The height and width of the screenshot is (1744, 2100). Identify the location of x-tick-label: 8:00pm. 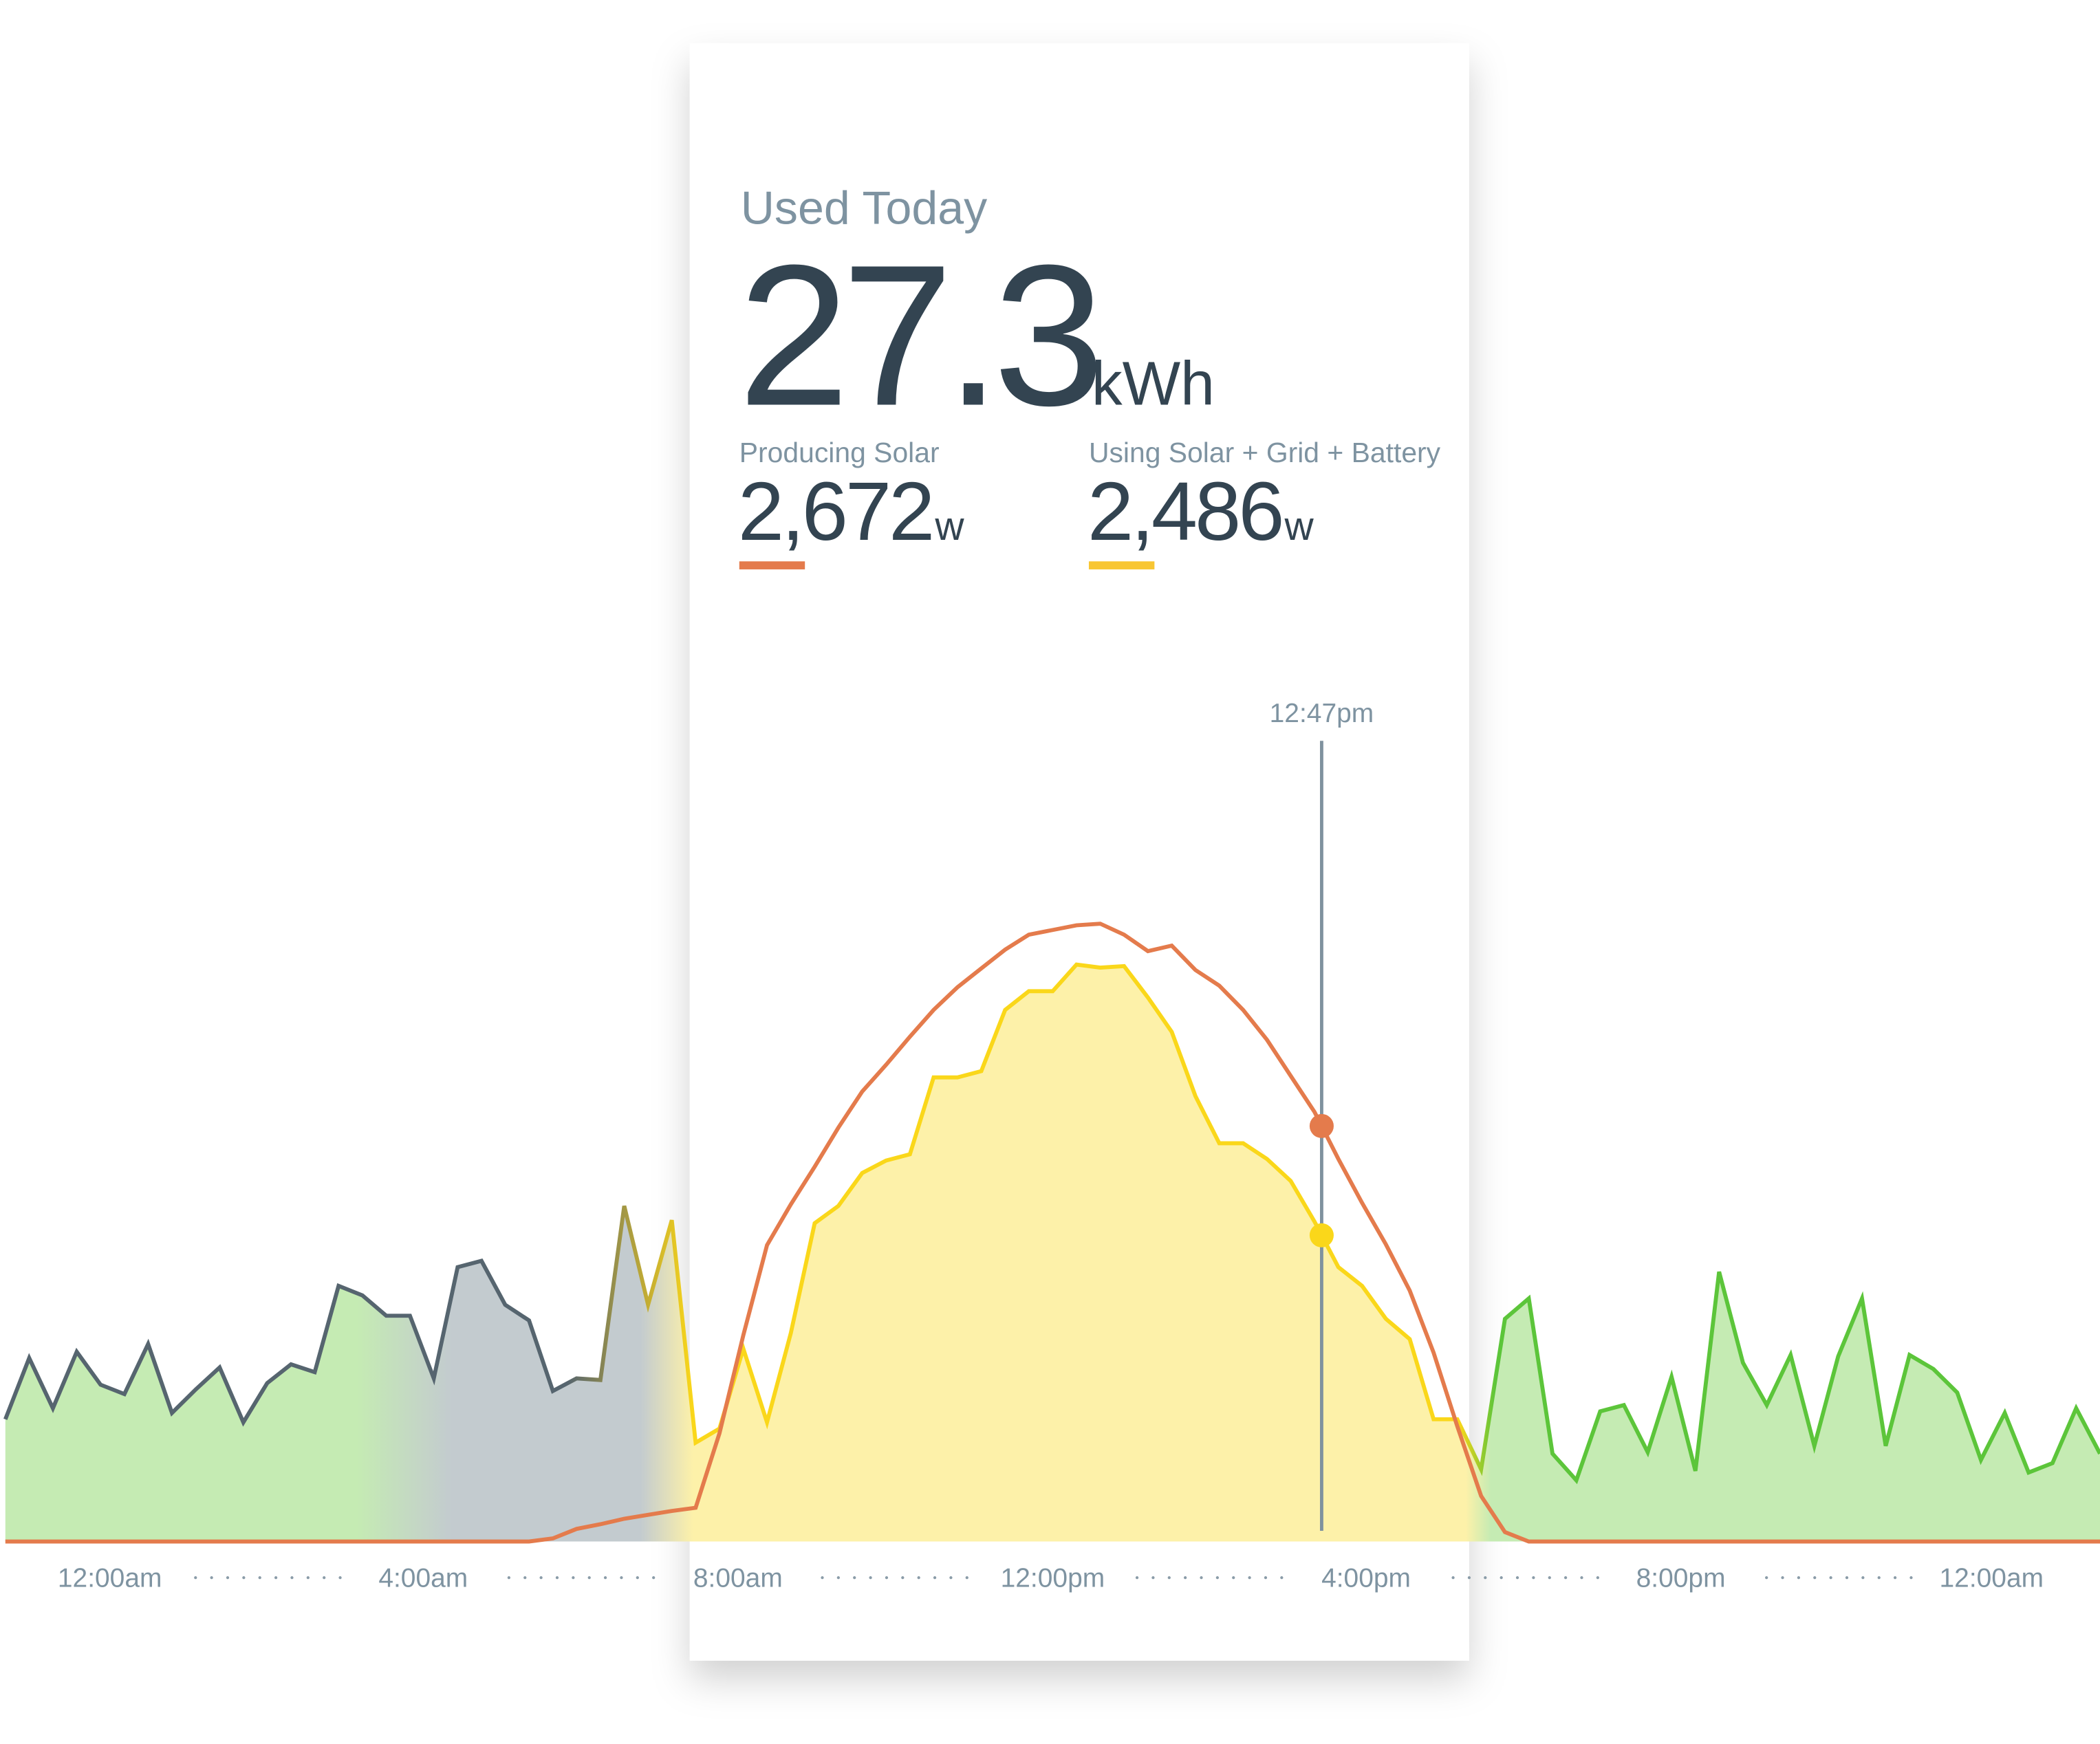
(1681, 1579).